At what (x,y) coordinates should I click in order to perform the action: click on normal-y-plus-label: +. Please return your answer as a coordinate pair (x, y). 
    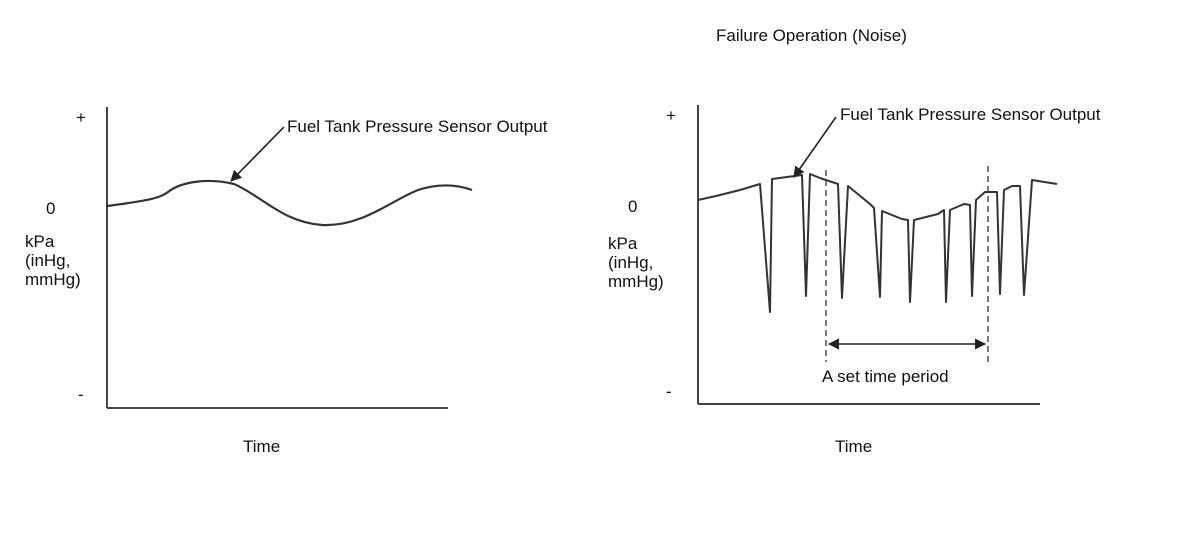
    Looking at the image, I should click on (81, 117).